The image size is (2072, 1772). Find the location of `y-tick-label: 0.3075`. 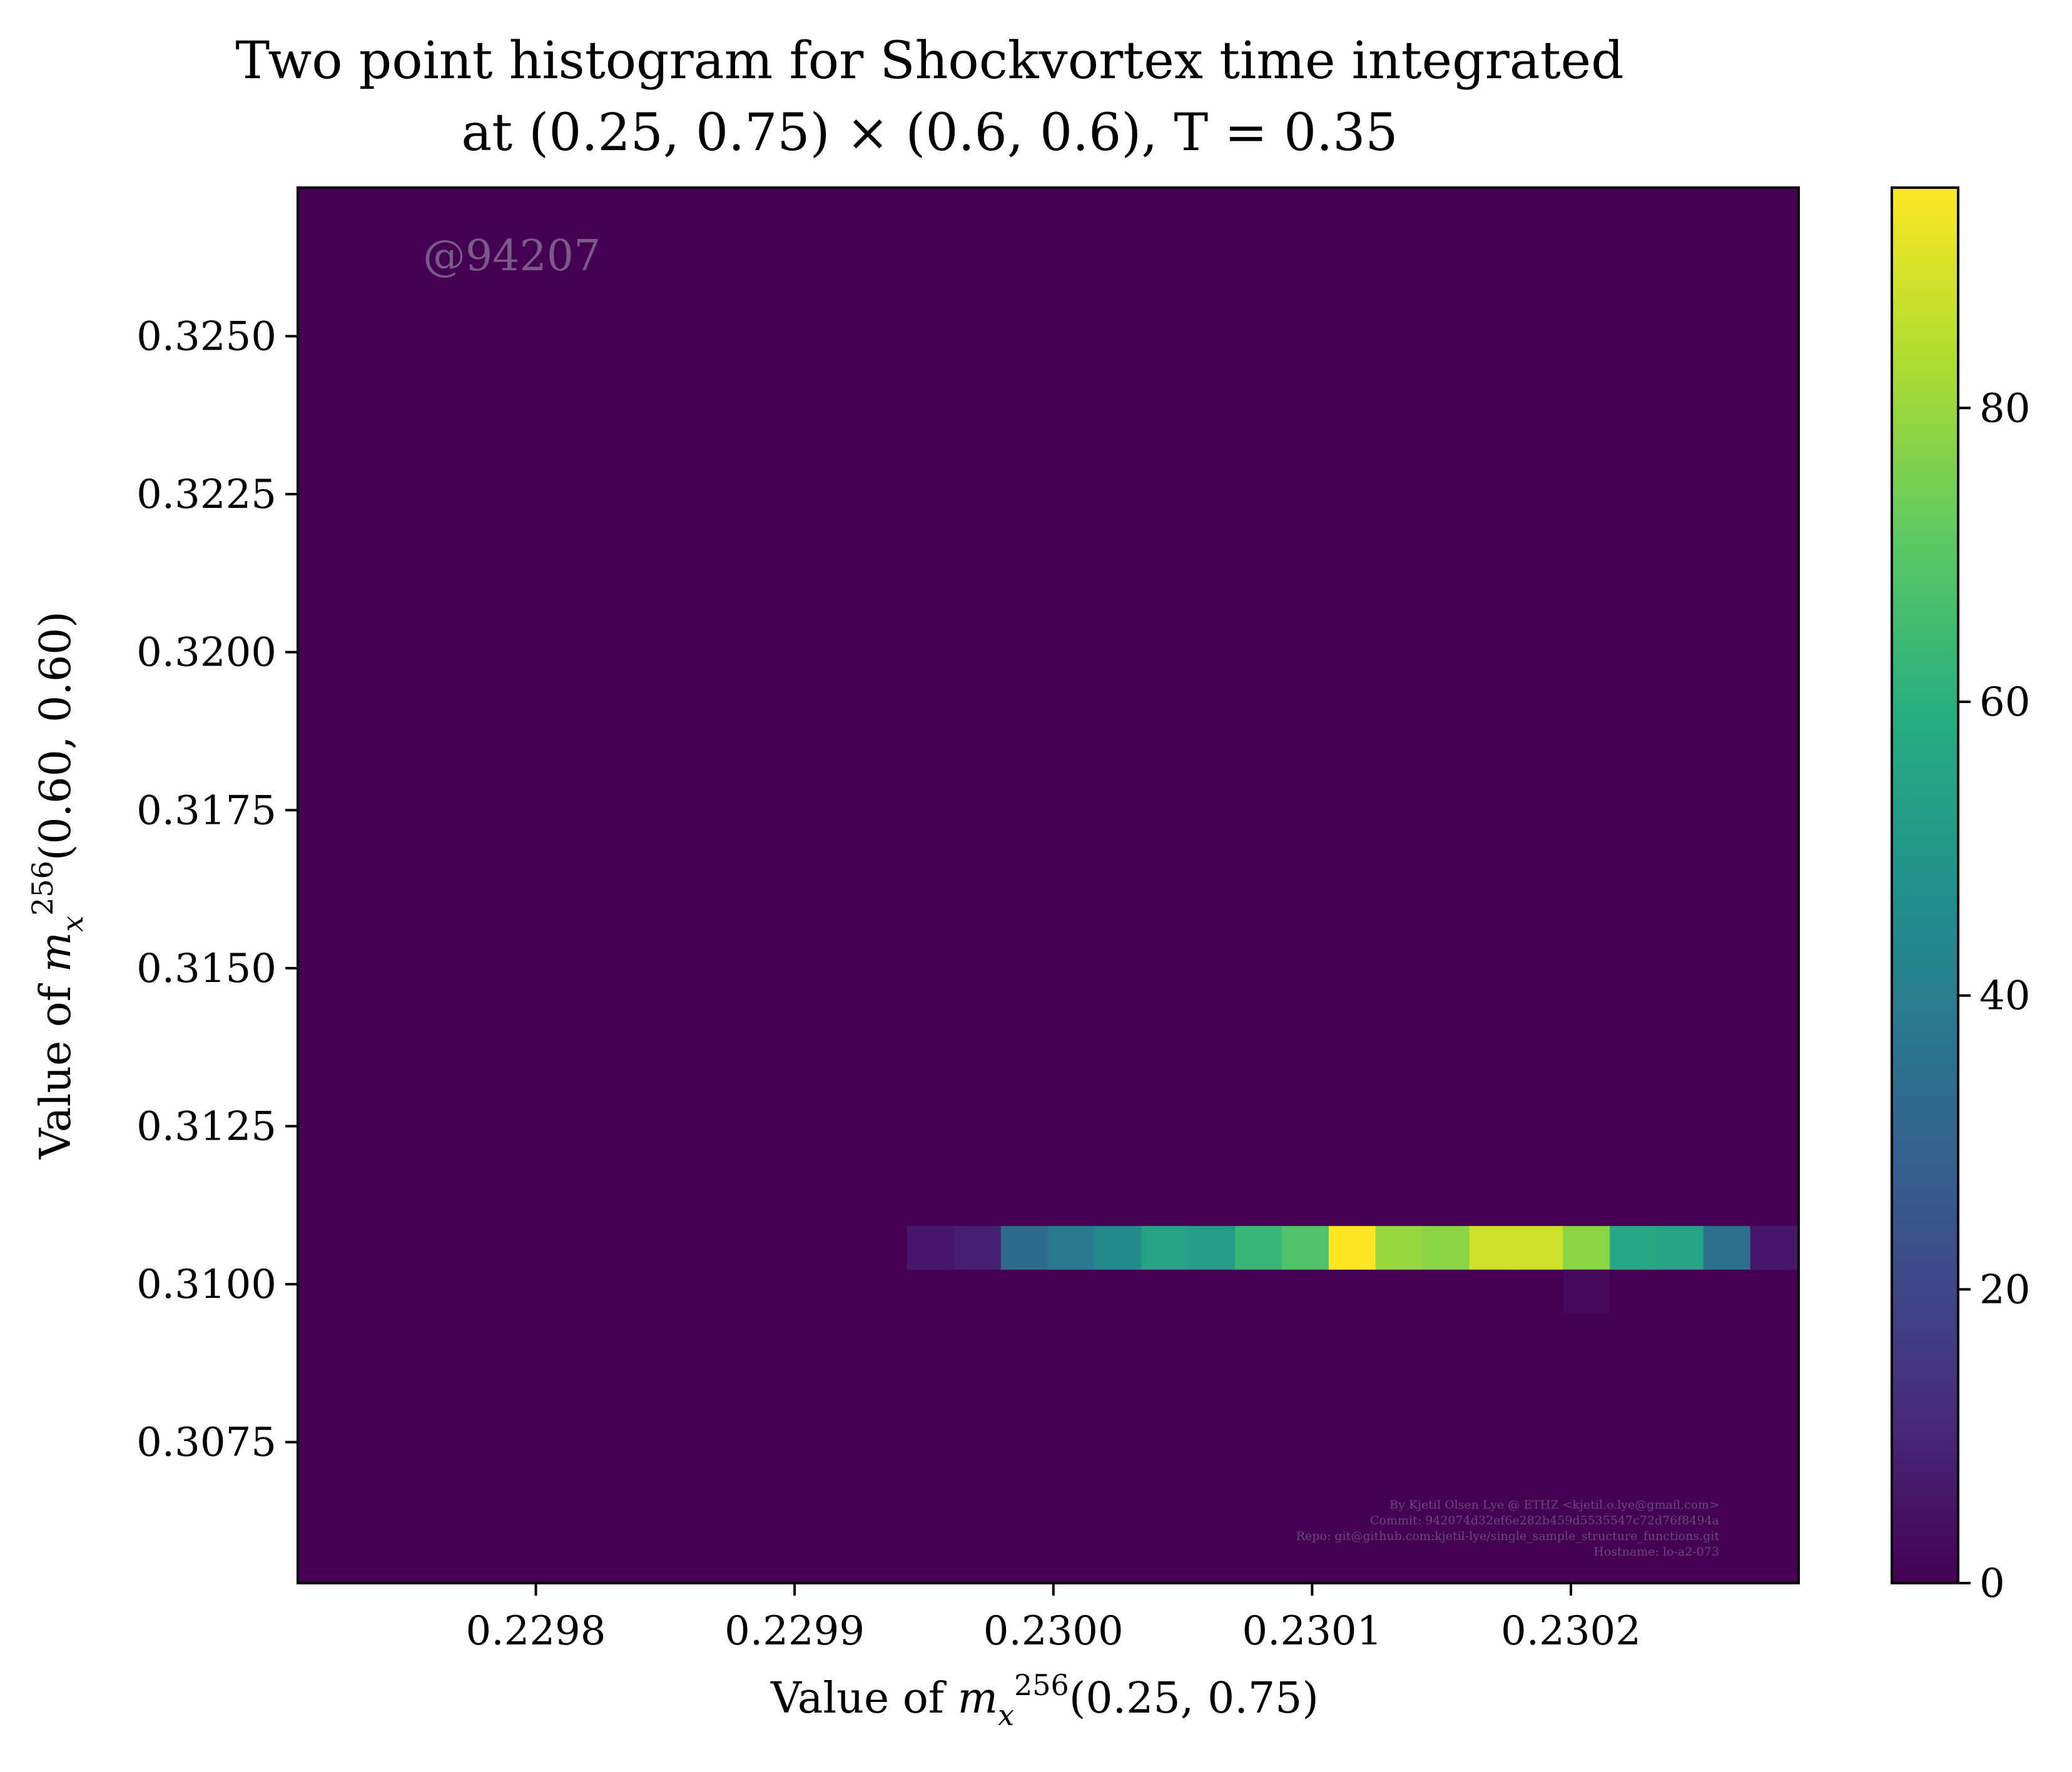

y-tick-label: 0.3075 is located at coordinates (206, 1443).